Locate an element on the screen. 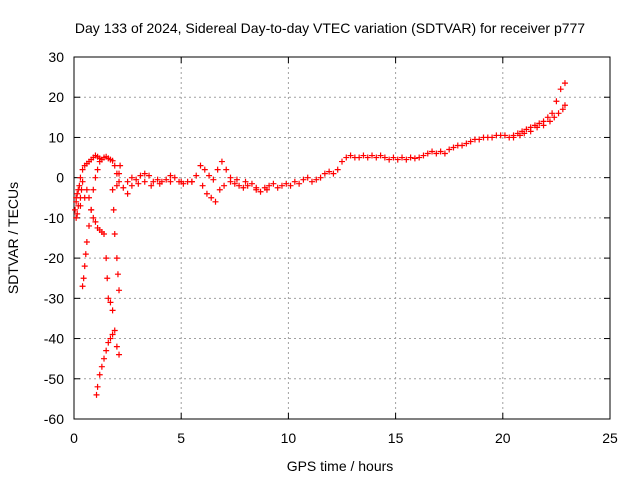  x-tick-label: 15 is located at coordinates (396, 438).